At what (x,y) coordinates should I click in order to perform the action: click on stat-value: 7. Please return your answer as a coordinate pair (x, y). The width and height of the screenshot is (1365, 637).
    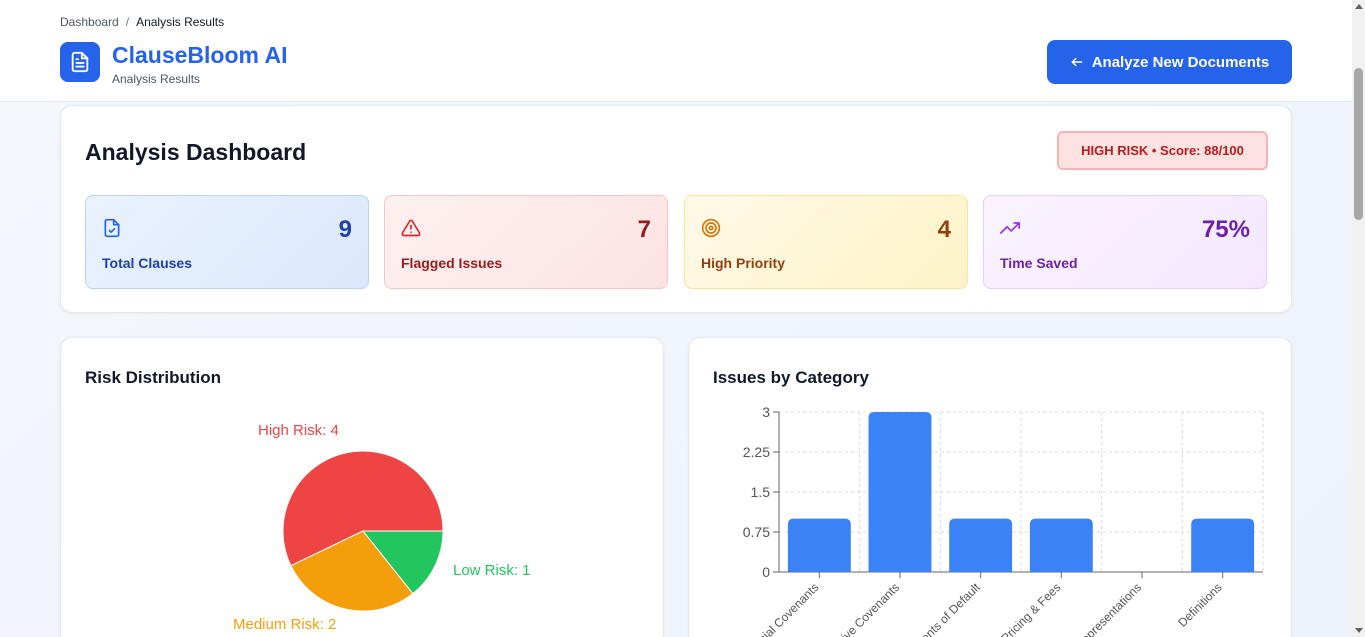
    Looking at the image, I should click on (644, 229).